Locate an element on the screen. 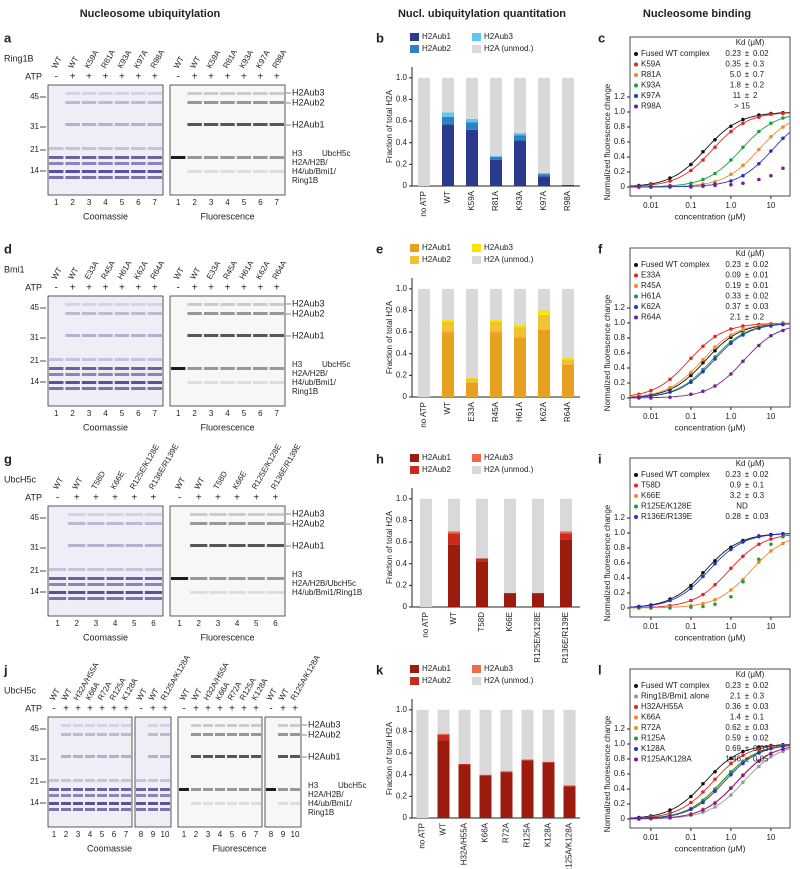 The width and height of the screenshot is (800, 869). lane-number: 4 is located at coordinates (105, 202).